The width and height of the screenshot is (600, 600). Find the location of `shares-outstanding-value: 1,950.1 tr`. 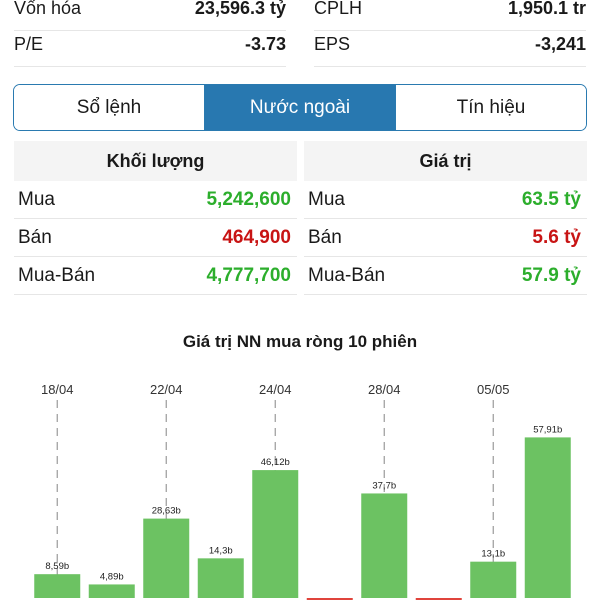

shares-outstanding-value: 1,950.1 tr is located at coordinates (546, 9).